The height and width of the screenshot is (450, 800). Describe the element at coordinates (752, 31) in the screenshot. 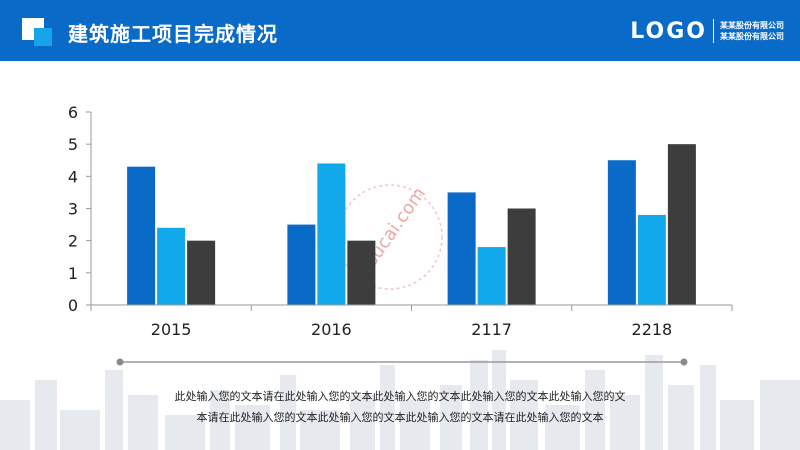

I see `company-name: 某某股份有限公司 某某股份有限公司` at that location.